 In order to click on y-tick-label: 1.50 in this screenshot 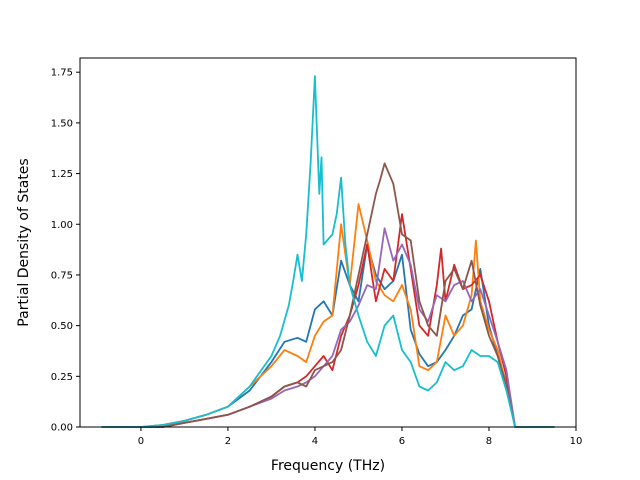, I will do `click(62, 123)`.